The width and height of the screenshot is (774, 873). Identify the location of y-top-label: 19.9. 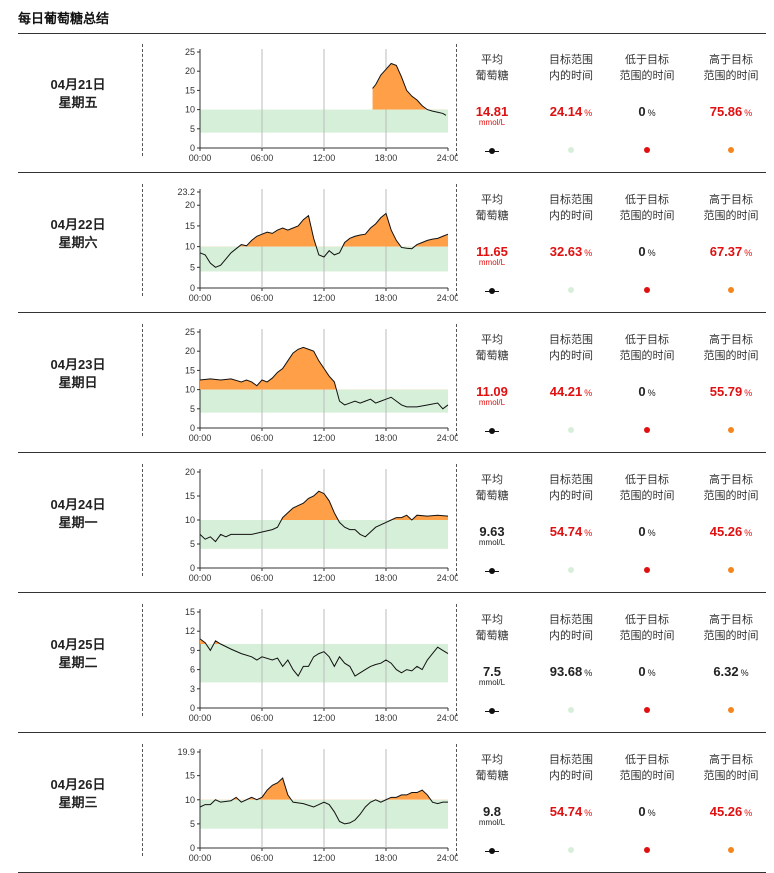
(186, 752).